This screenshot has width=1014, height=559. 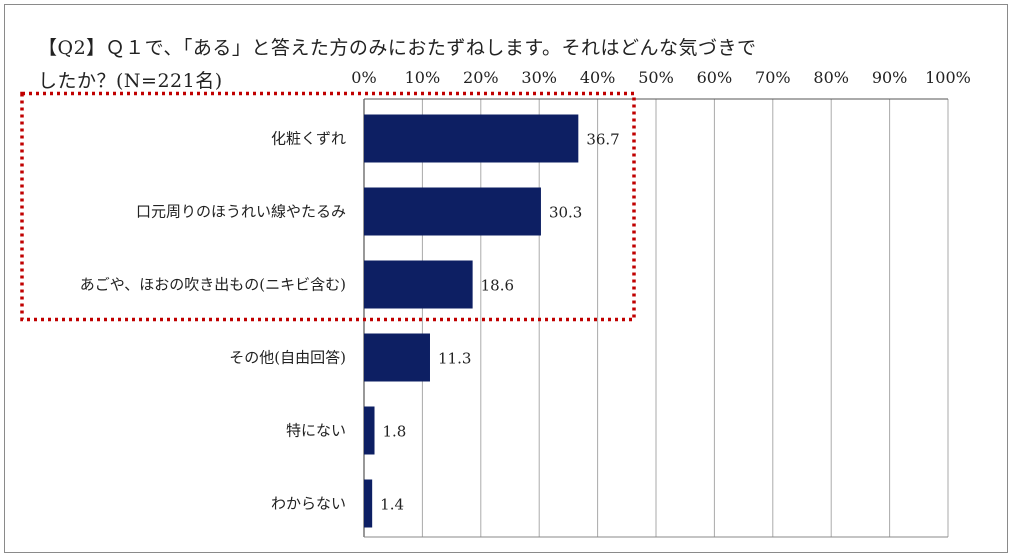 I want to click on data-label: 11.3, so click(x=454, y=359).